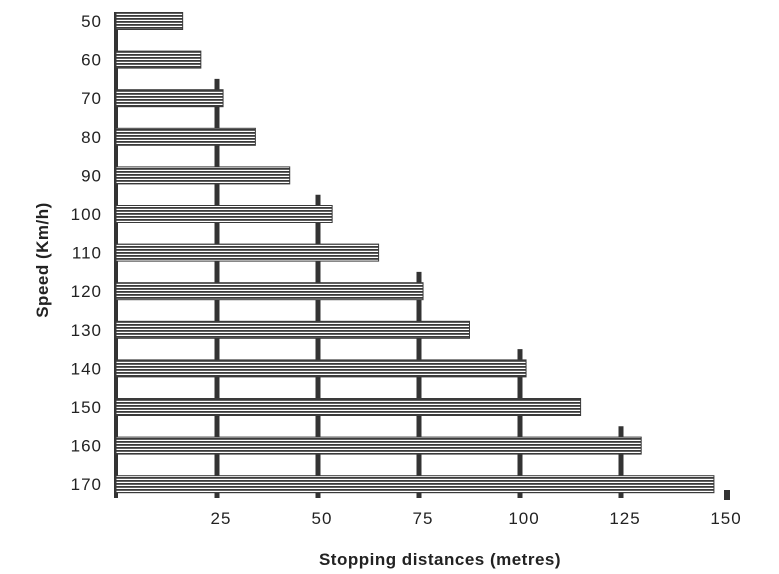 The image size is (779, 574). Describe the element at coordinates (423, 518) in the screenshot. I see `x-tick-75: 75` at that location.